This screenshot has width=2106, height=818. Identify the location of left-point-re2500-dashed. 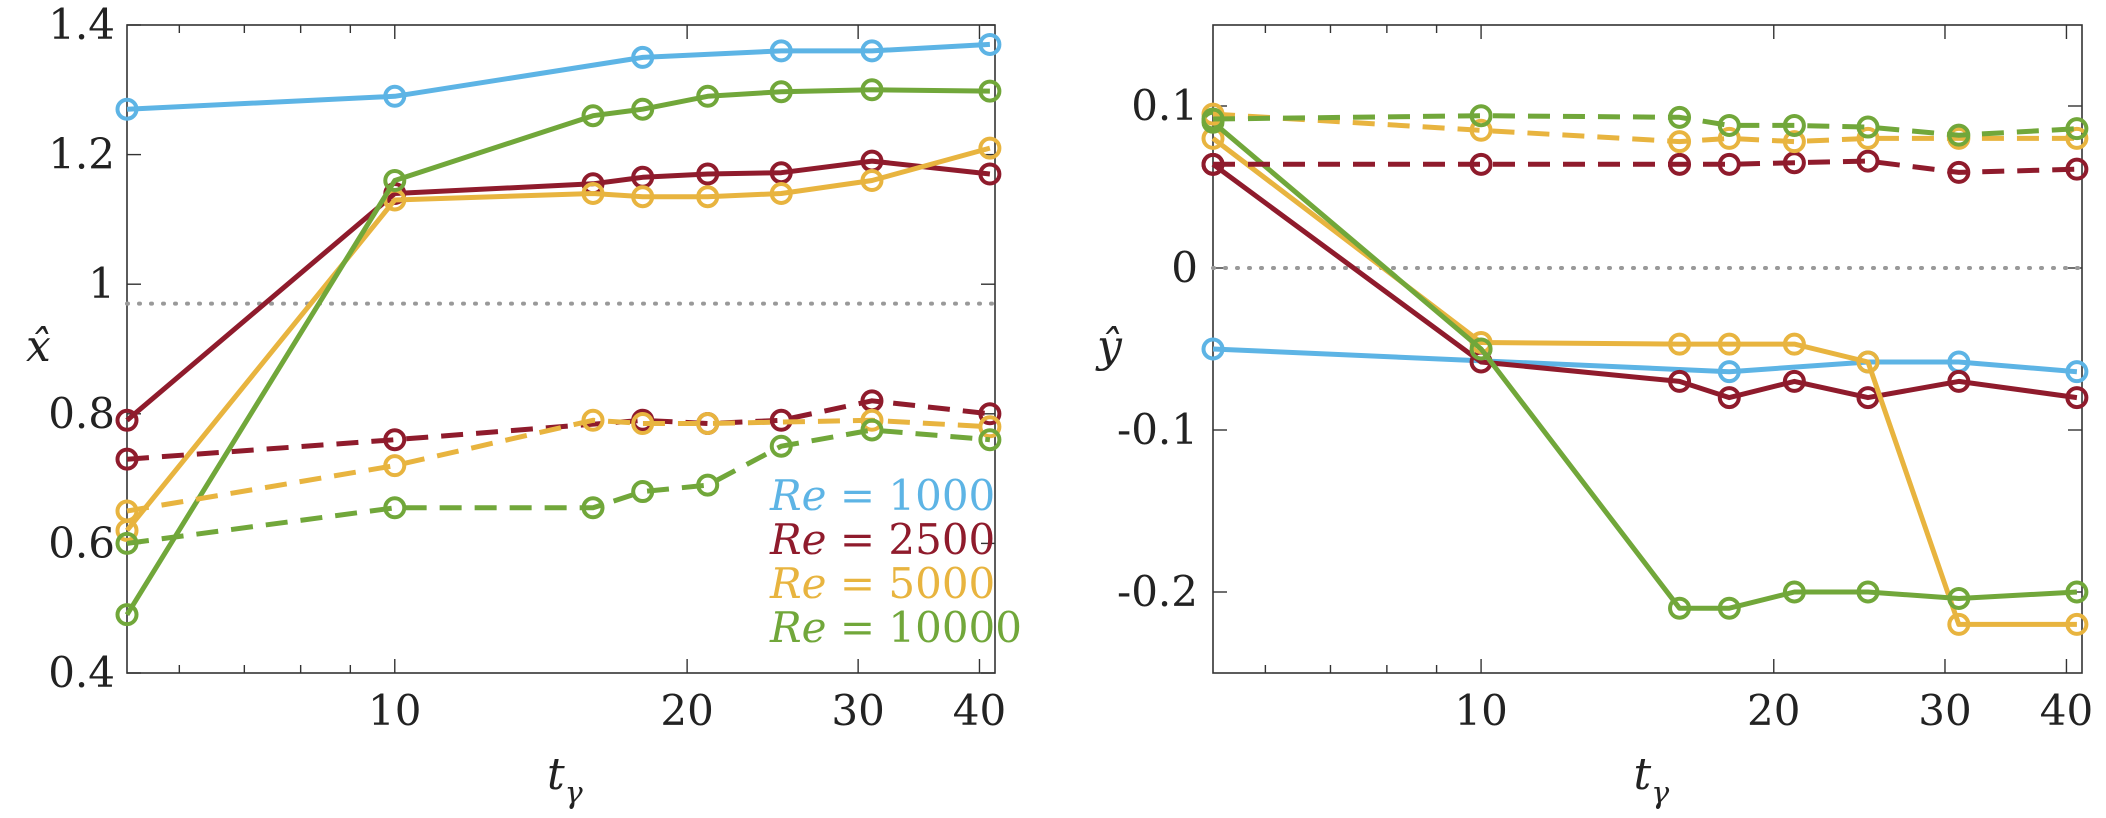
(395, 440).